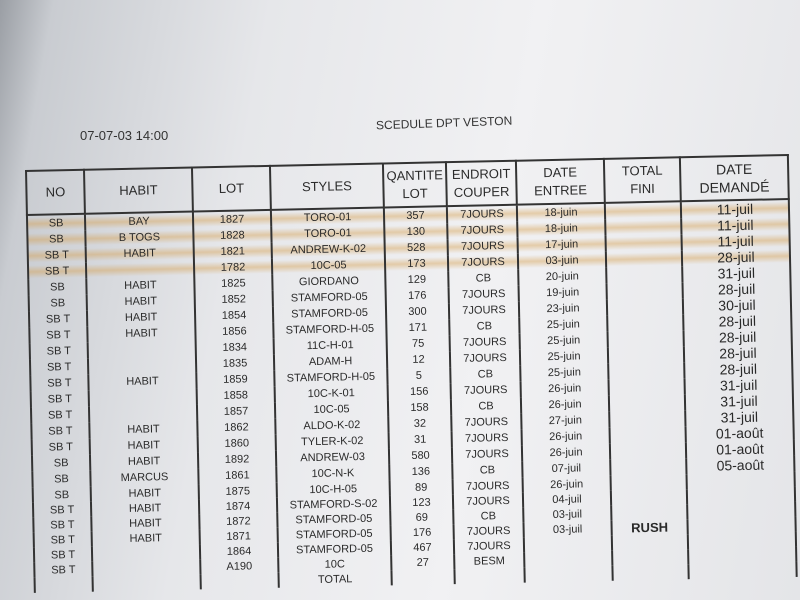 Image resolution: width=800 pixels, height=600 pixels. Describe the element at coordinates (138, 190) in the screenshot. I see `column-header: HABIT` at that location.